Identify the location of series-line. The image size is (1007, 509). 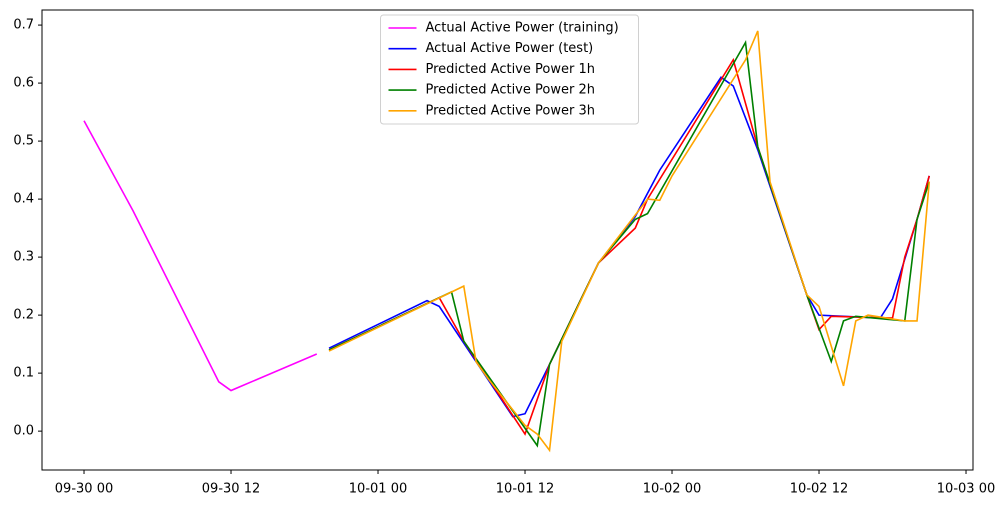
(200, 256).